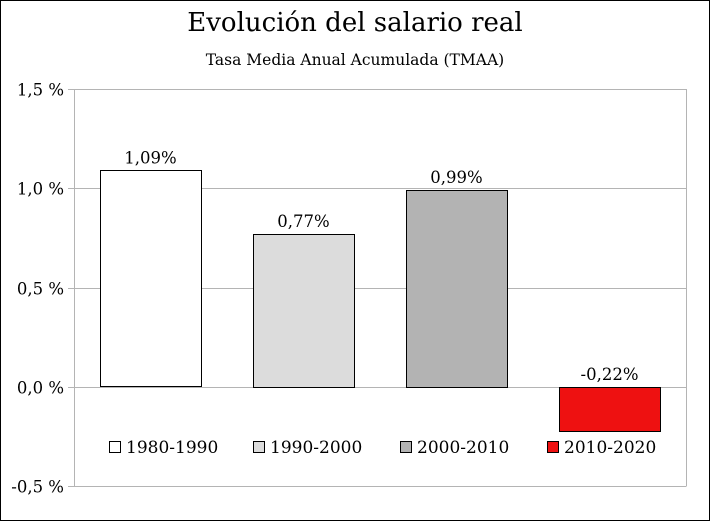 This screenshot has width=710, height=521. What do you see at coordinates (40, 189) in the screenshot?
I see `y-tick-label: 1,0 %` at bounding box center [40, 189].